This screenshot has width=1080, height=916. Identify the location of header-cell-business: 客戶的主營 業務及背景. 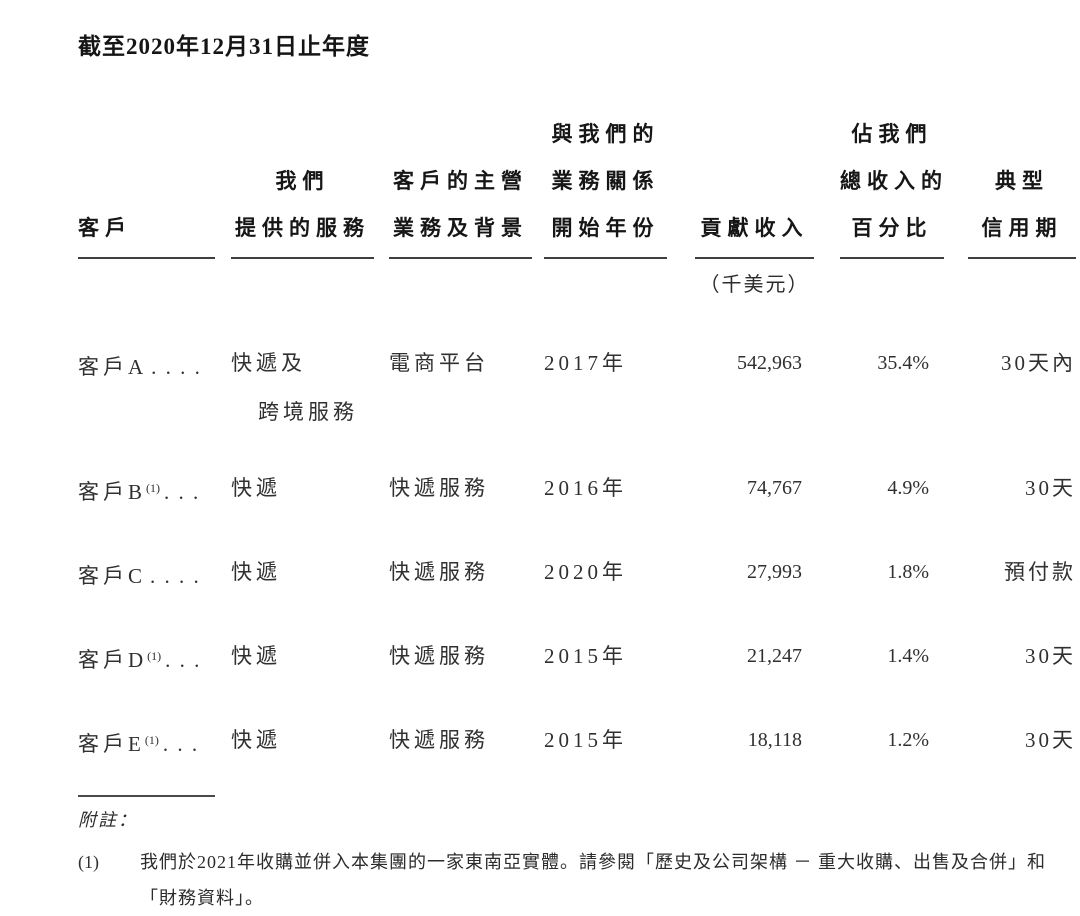
(460, 208).